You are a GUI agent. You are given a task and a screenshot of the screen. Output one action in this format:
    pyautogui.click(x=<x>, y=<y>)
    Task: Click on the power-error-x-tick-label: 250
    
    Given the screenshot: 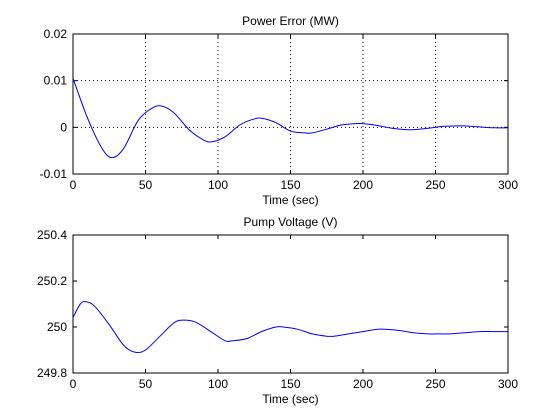 What is the action you would take?
    pyautogui.click(x=435, y=185)
    